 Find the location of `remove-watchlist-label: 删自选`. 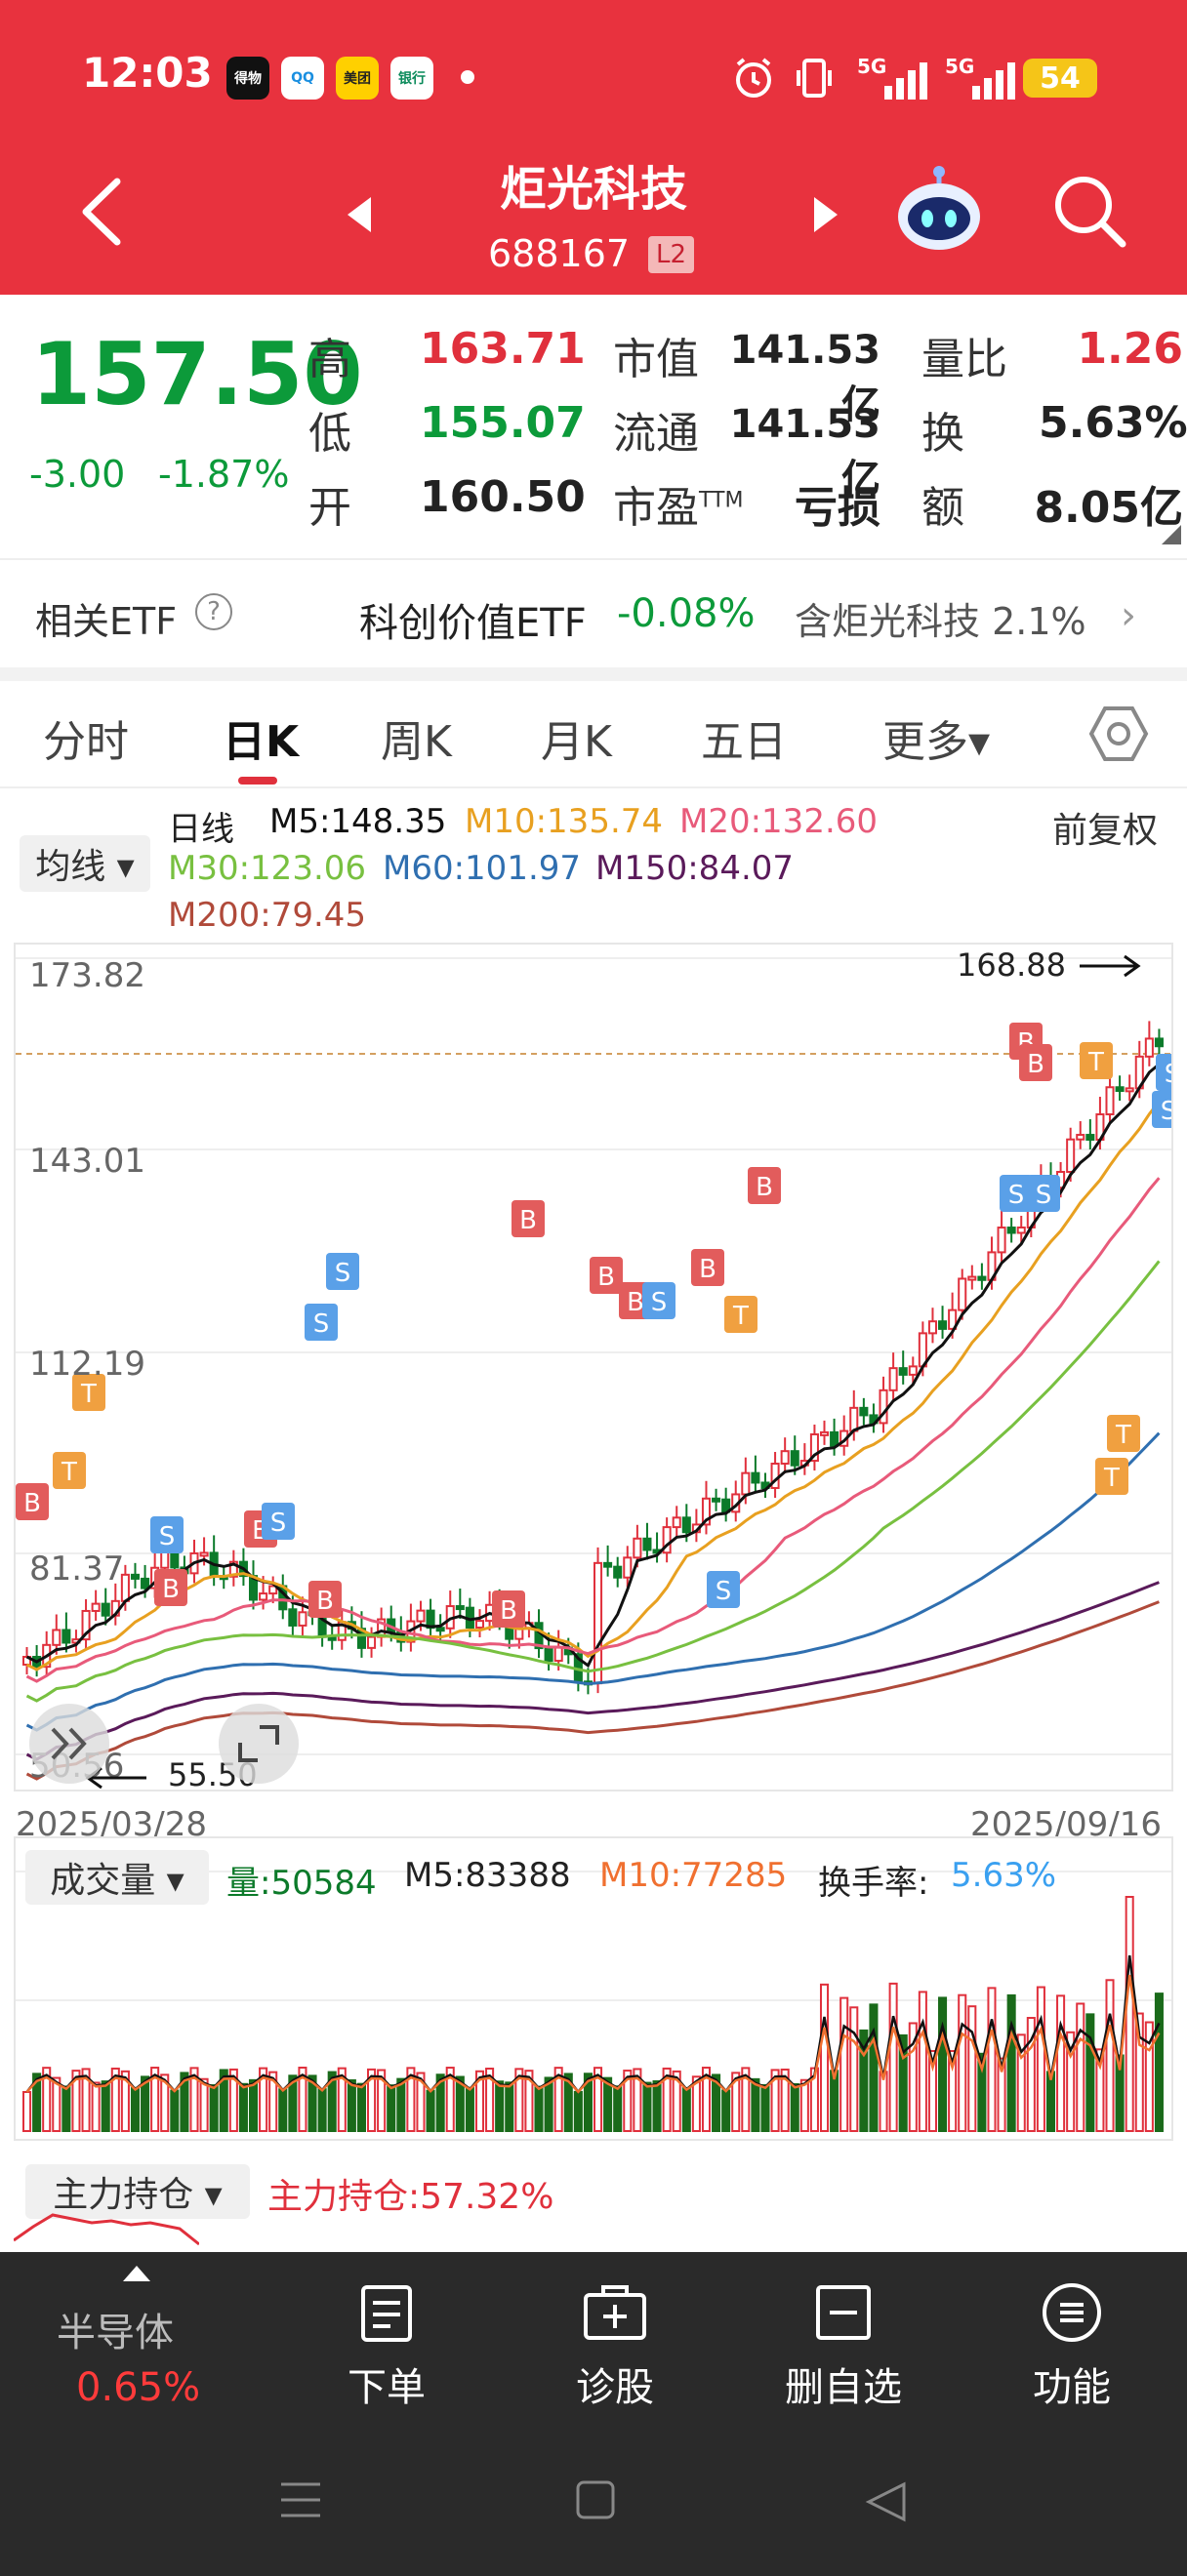

remove-watchlist-label: 删自选 is located at coordinates (843, 2387).